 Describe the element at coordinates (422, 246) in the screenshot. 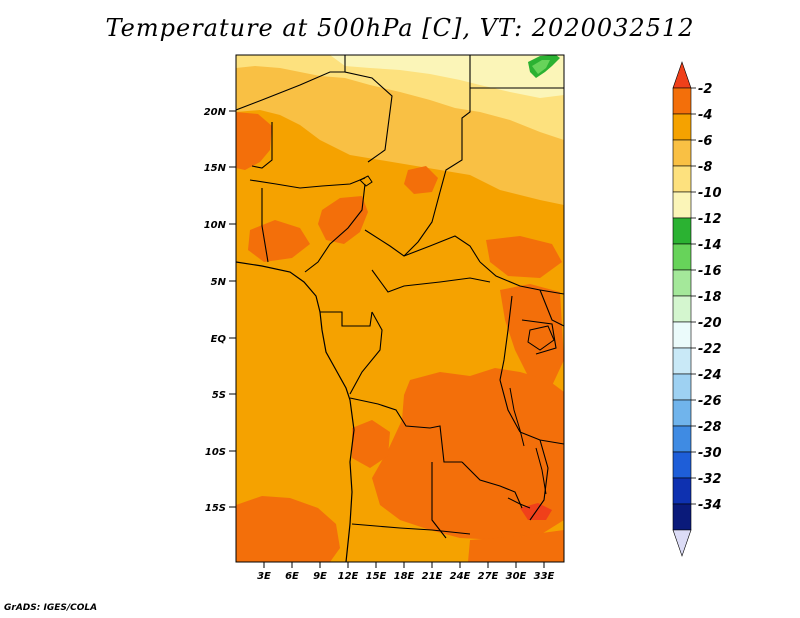

I see `border-car-north` at that location.